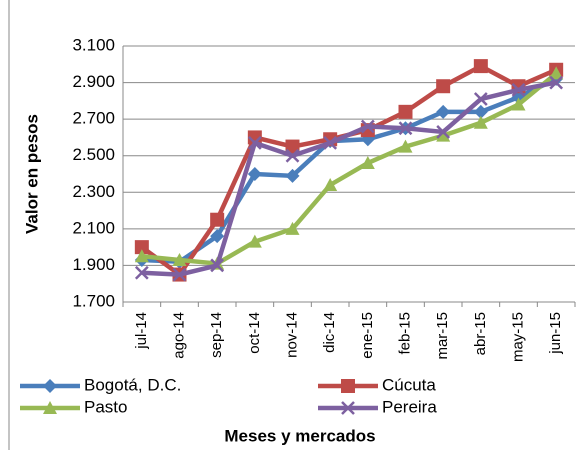 The height and width of the screenshot is (450, 578). I want to click on x-tick-label: ago-14, so click(178, 335).